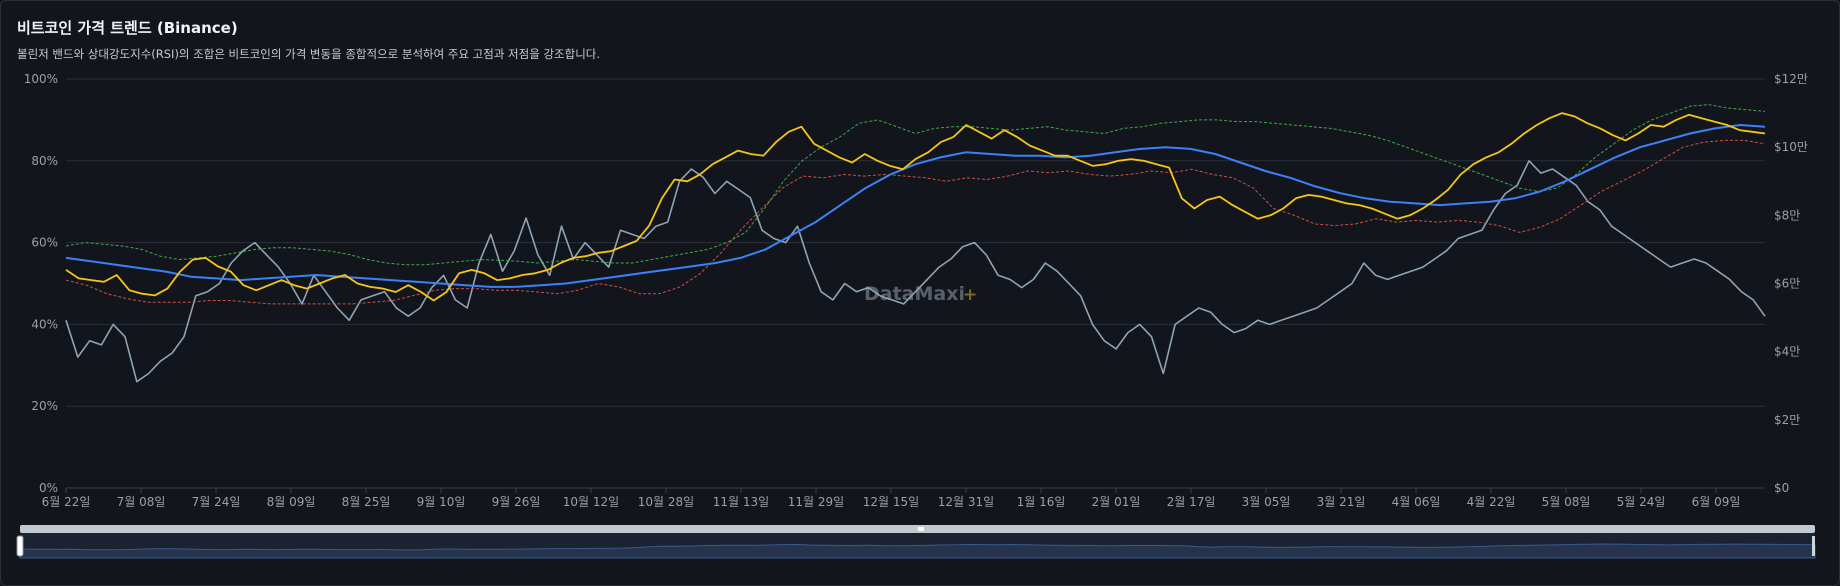 The height and width of the screenshot is (586, 1840). I want to click on x-tick-label: 2월 01일, so click(1116, 502).